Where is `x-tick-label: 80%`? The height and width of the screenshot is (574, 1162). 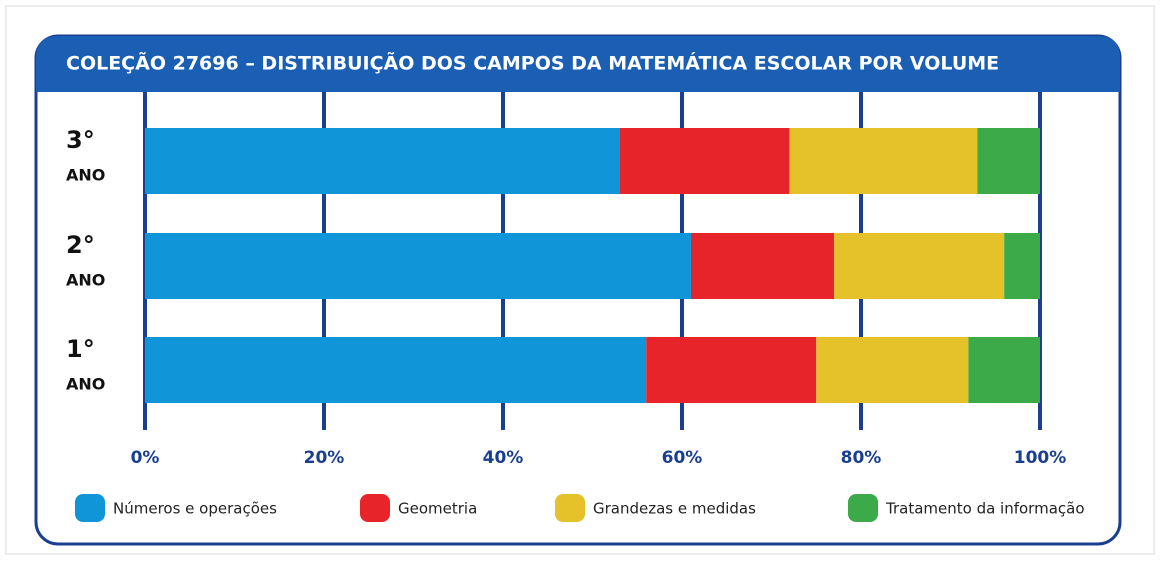 x-tick-label: 80% is located at coordinates (861, 458).